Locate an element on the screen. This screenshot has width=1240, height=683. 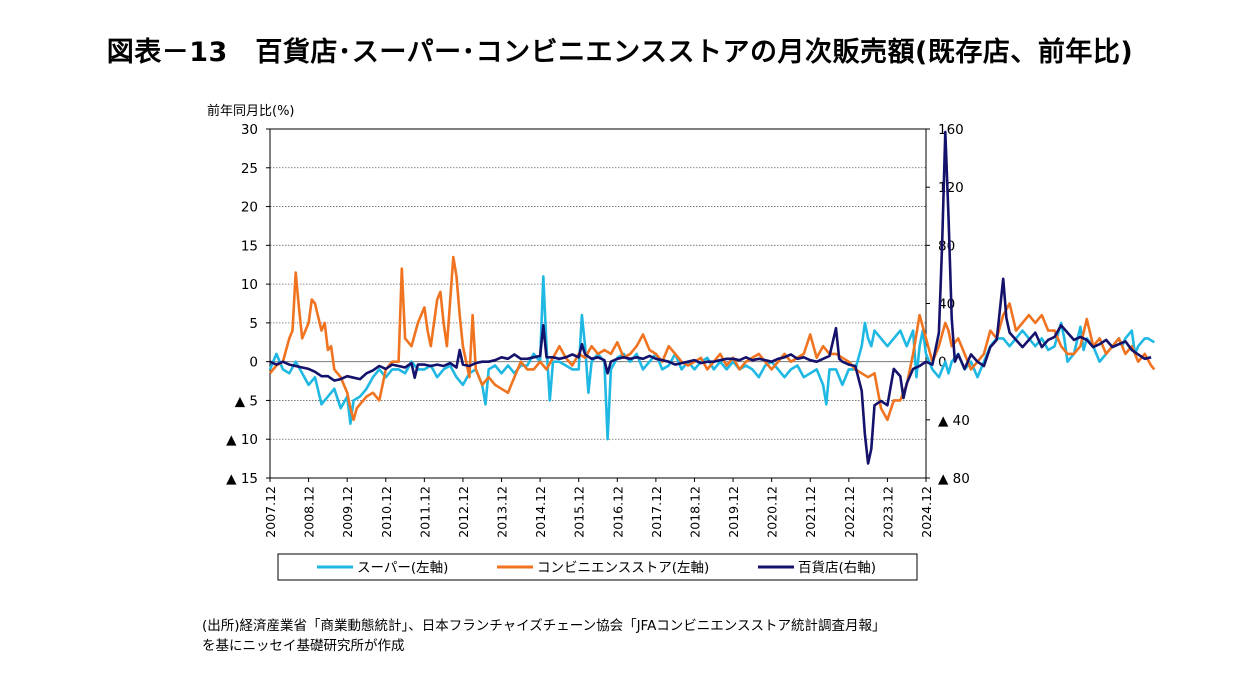
source-note-line2: を基にニッセイ基礎研究所が作成 is located at coordinates (303, 646).